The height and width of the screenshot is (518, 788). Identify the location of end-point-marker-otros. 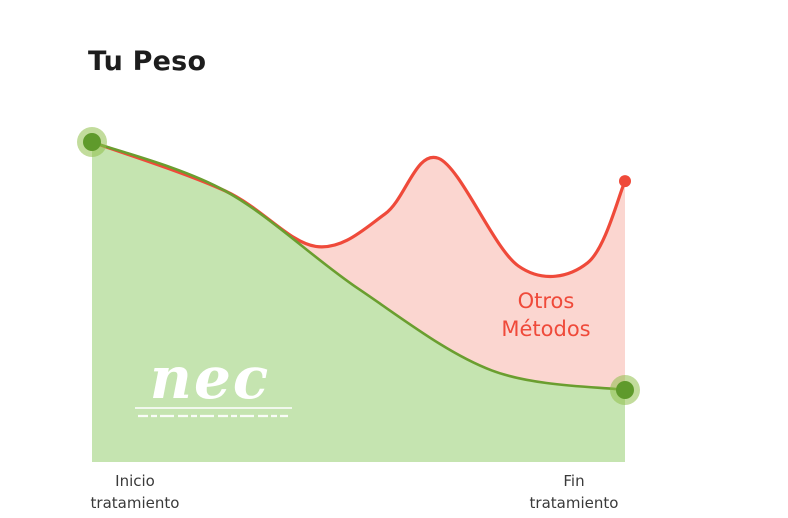
(625, 181).